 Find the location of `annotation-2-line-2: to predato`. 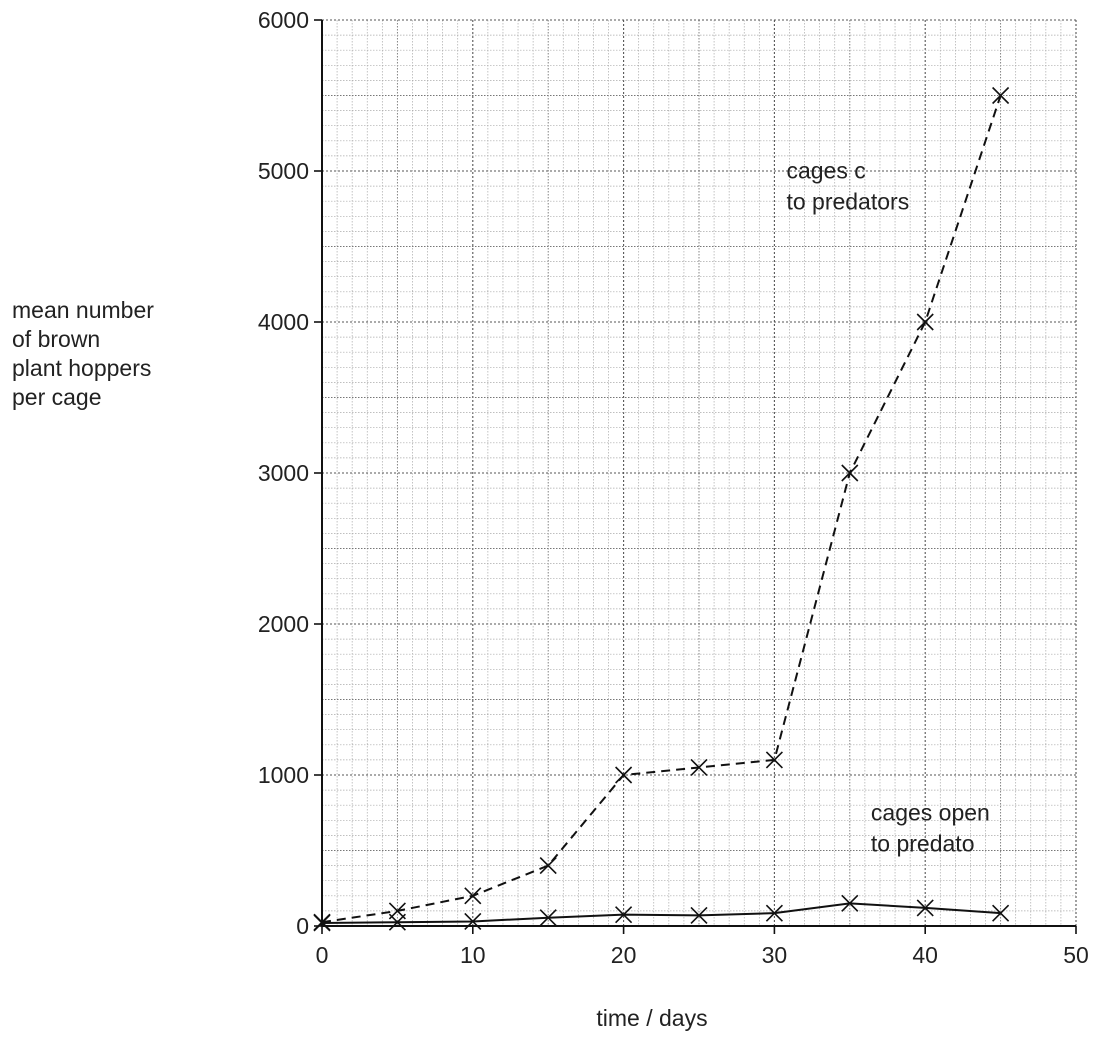

annotation-2-line-2: to predato is located at coordinates (923, 843).